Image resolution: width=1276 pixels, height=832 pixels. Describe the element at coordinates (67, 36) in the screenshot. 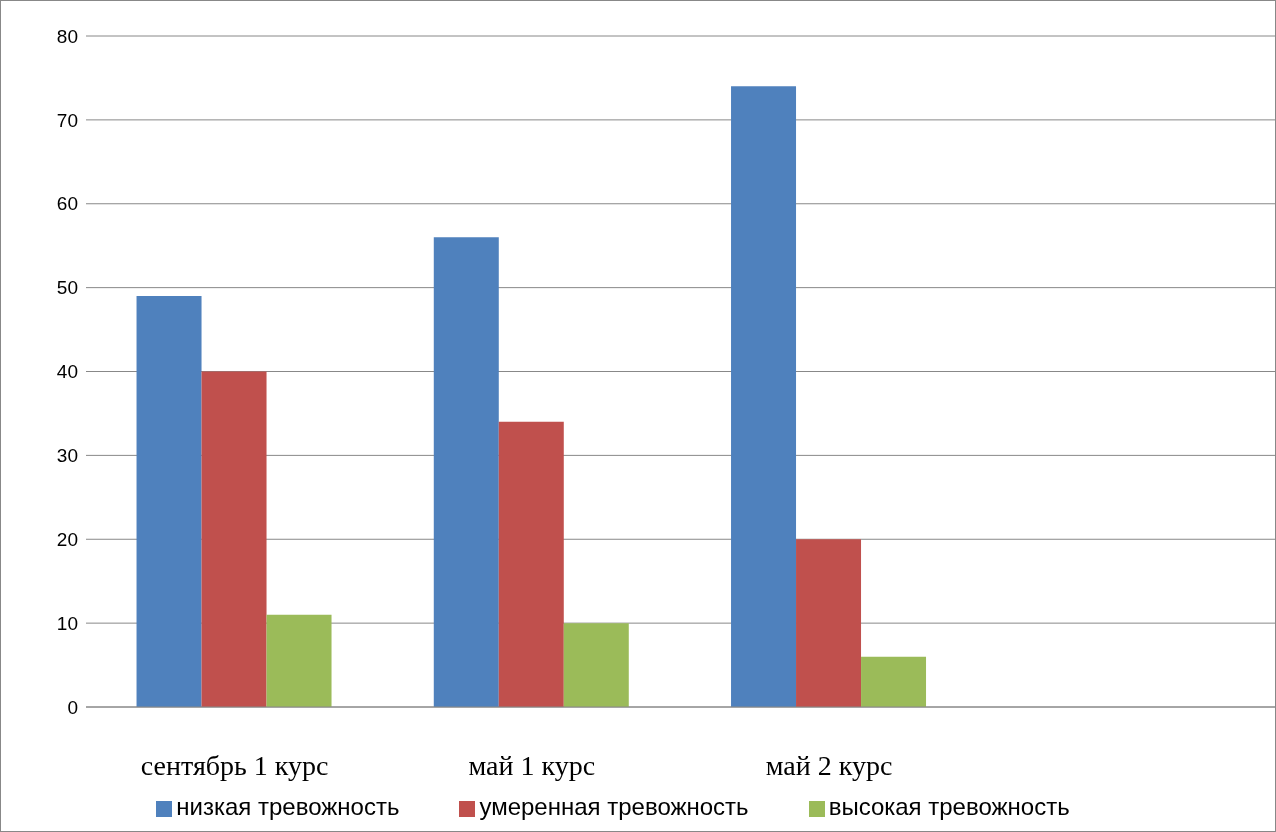

I see `y-tick-label: 80` at that location.